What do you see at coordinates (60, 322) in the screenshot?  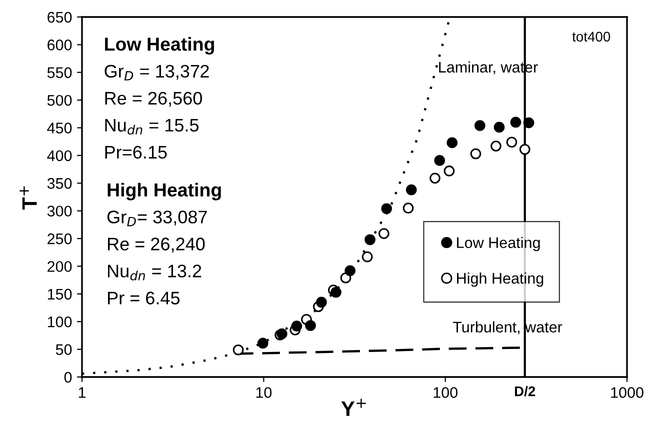 I see `y-tick-label: 100` at bounding box center [60, 322].